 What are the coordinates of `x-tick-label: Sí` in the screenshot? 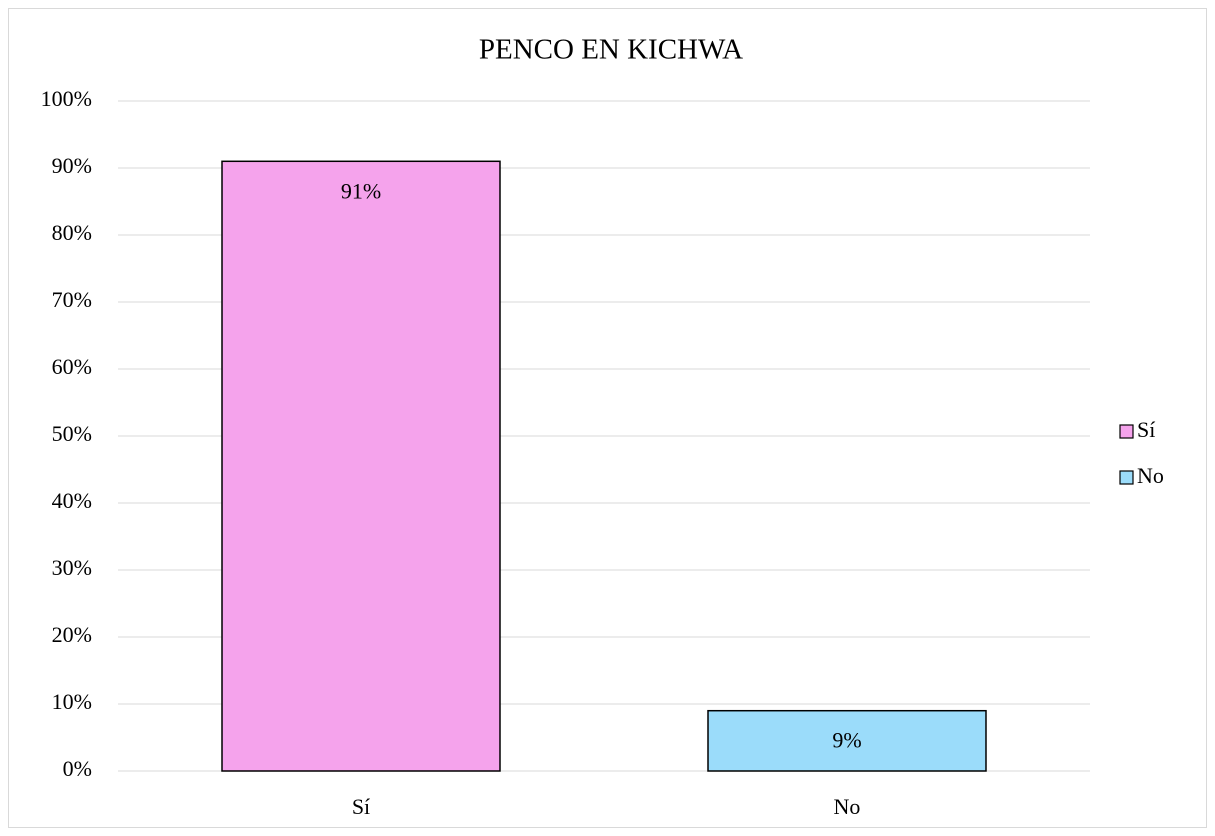 It's located at (361, 806).